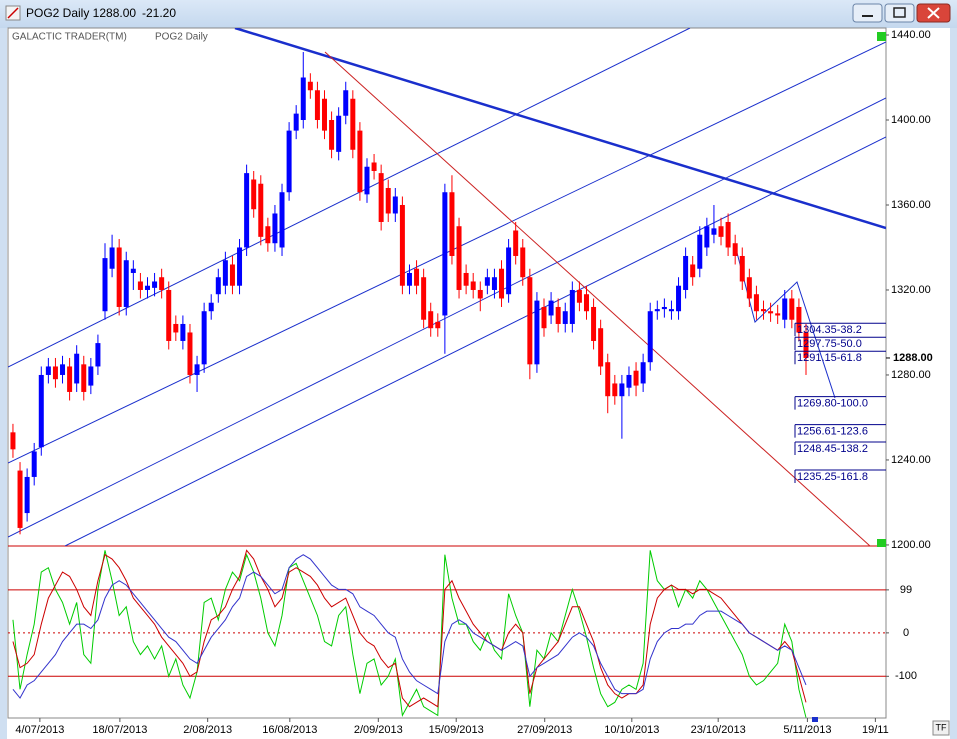 The height and width of the screenshot is (739, 957). What do you see at coordinates (832, 404) in the screenshot?
I see `fib-label: 1269.80-100.0` at bounding box center [832, 404].